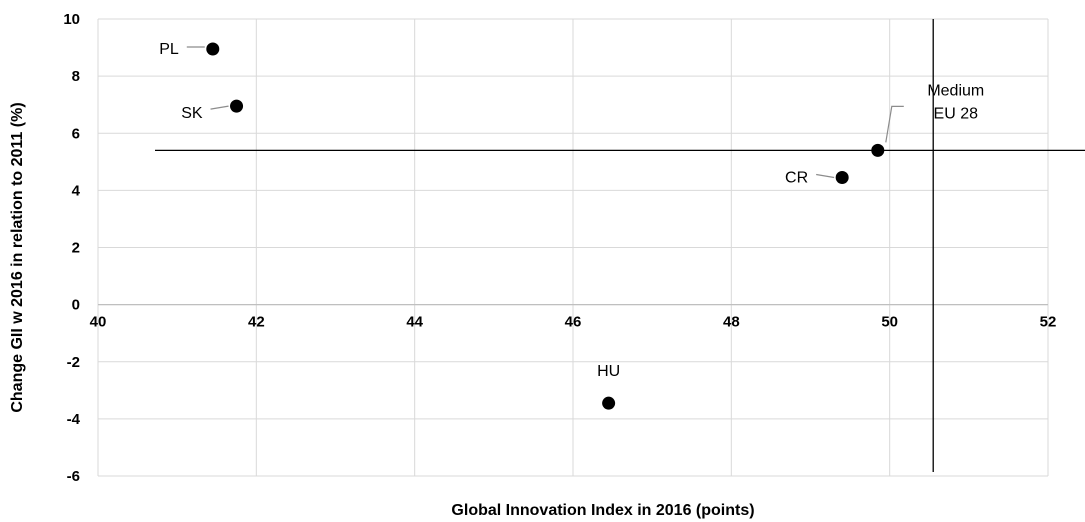 The image size is (1085, 522). What do you see at coordinates (731, 322) in the screenshot?
I see `x-tick-label: 48` at bounding box center [731, 322].